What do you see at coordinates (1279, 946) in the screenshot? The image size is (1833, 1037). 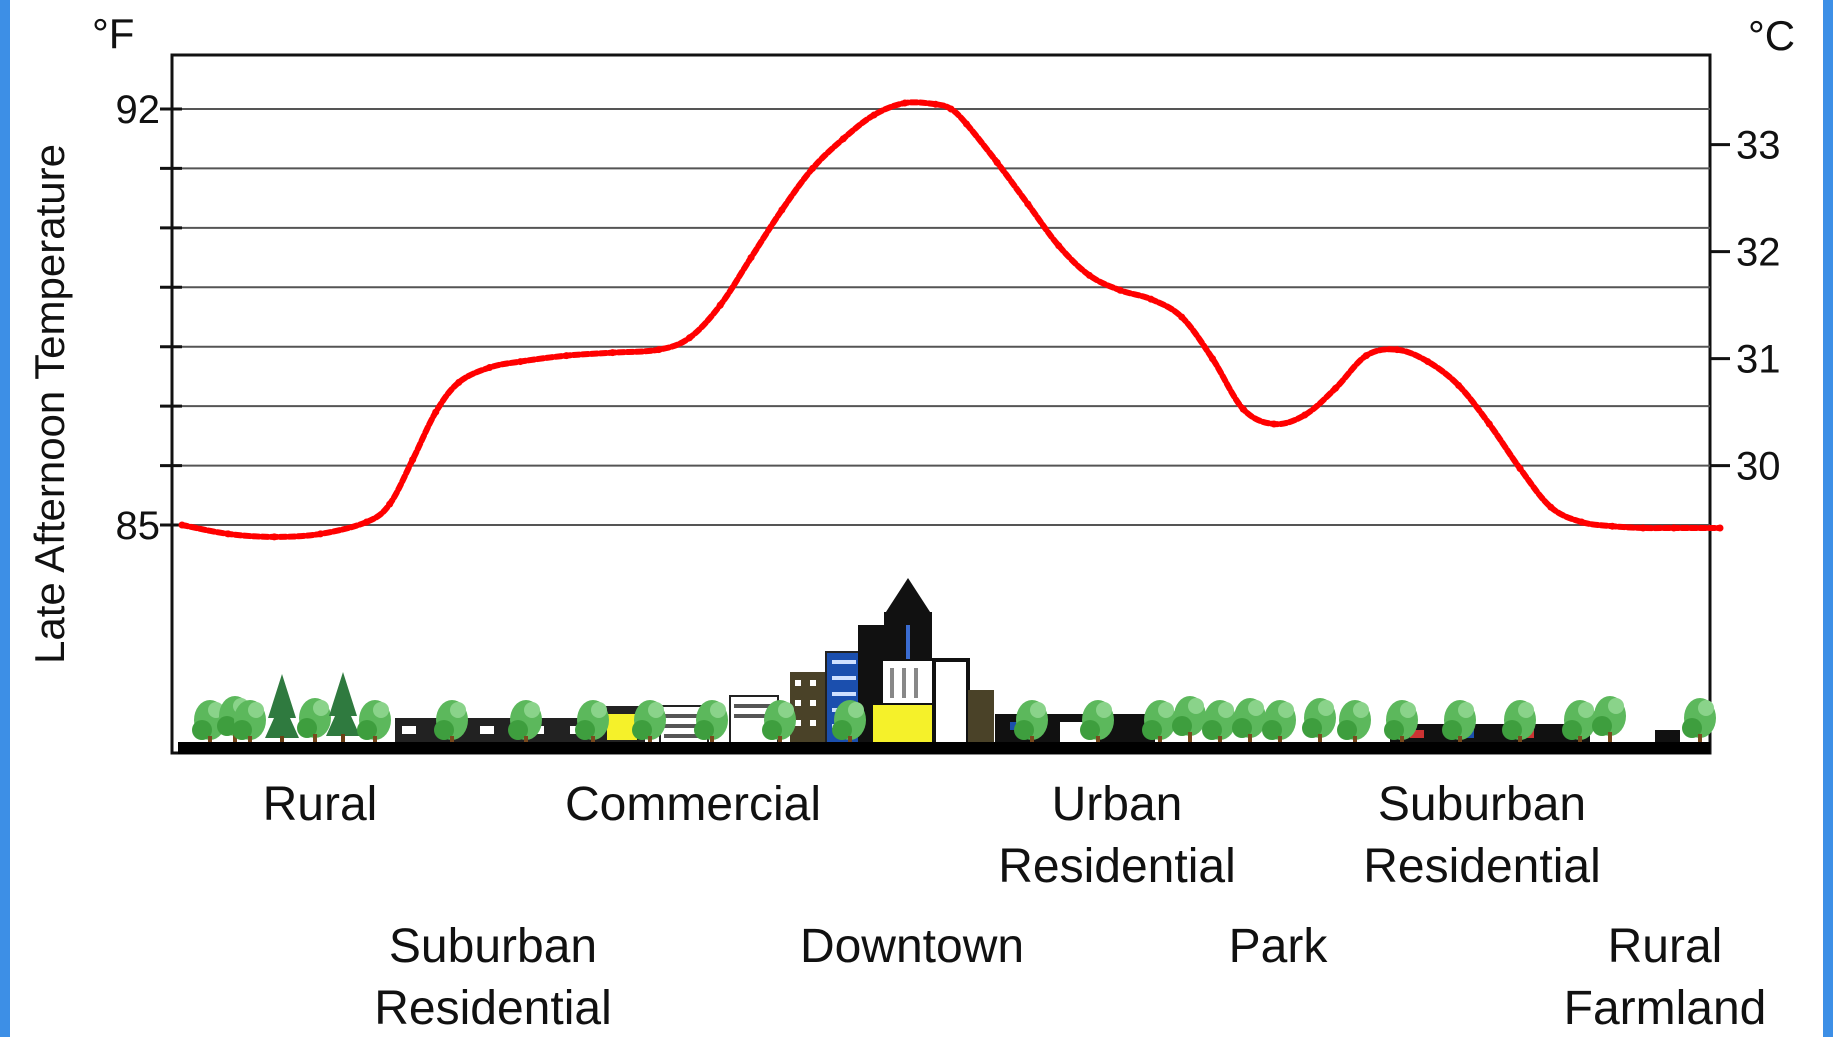 I see `zone-label: Park` at bounding box center [1279, 946].